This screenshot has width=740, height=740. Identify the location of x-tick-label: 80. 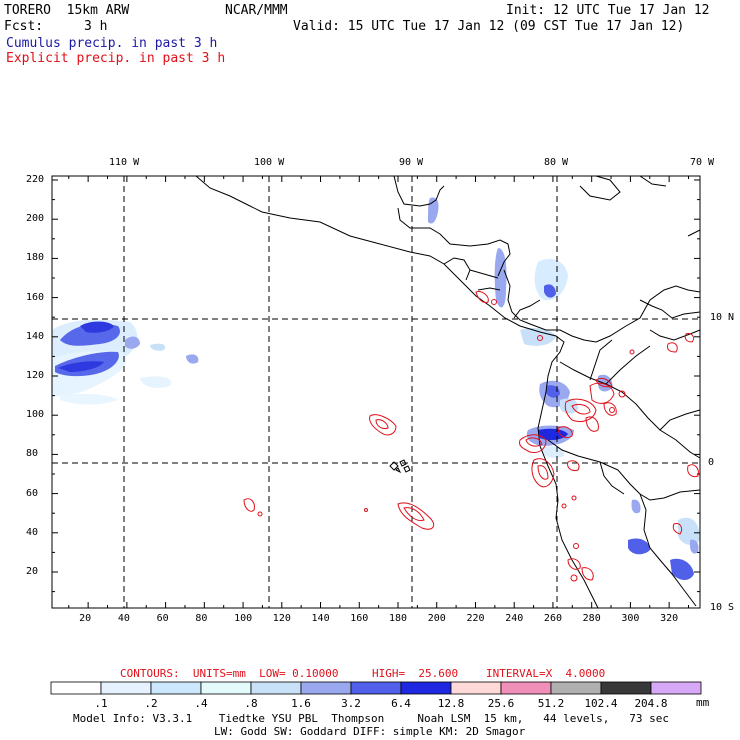
(201, 618).